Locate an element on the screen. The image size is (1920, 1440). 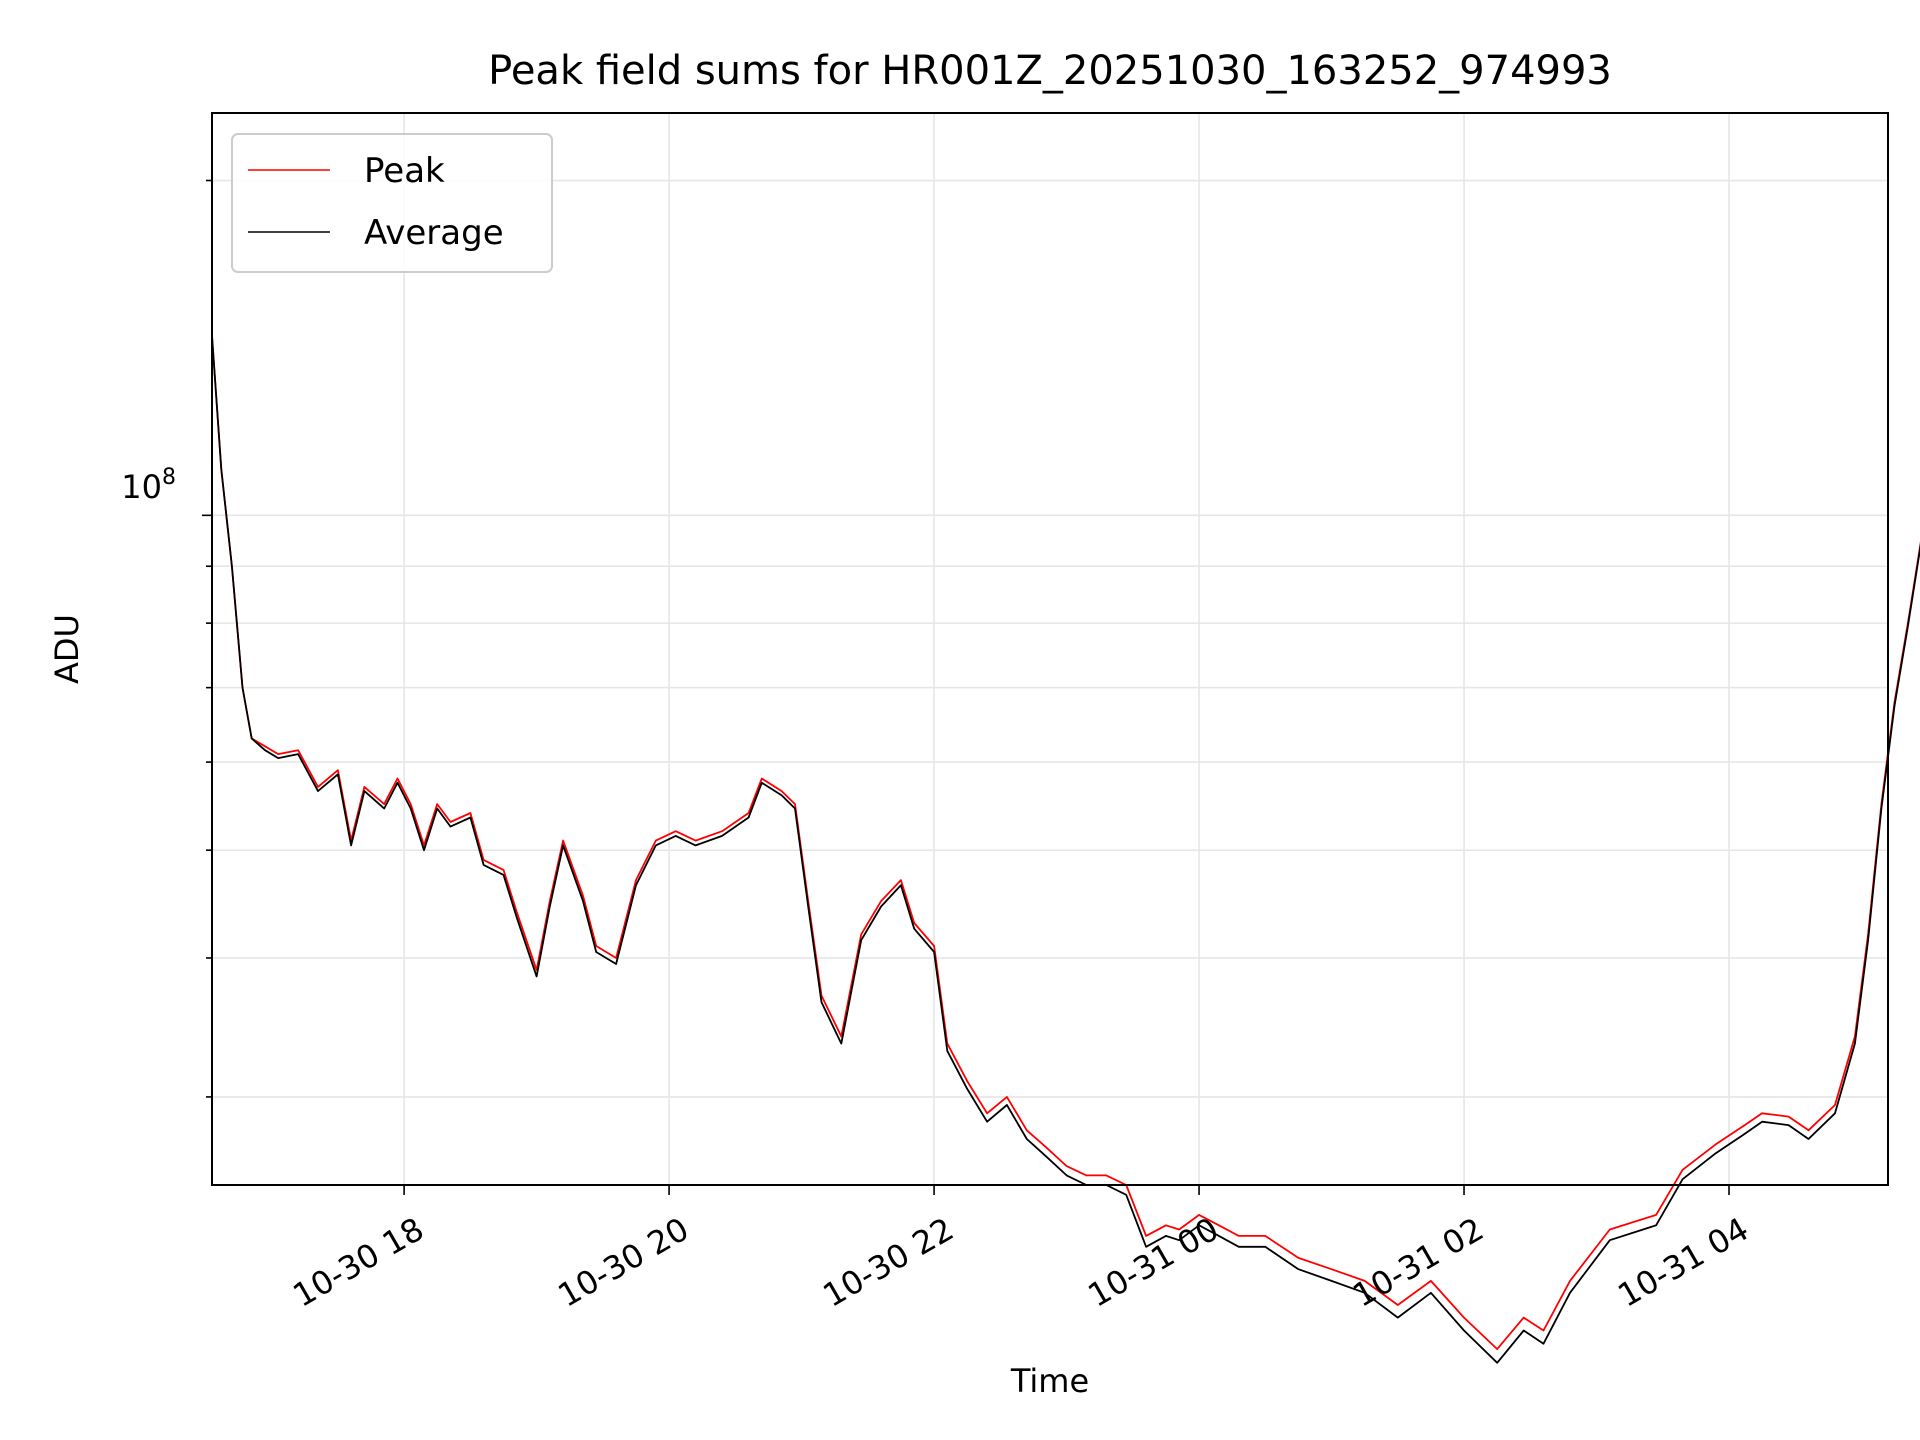
y-tick-base: 10 is located at coordinates (141, 487).